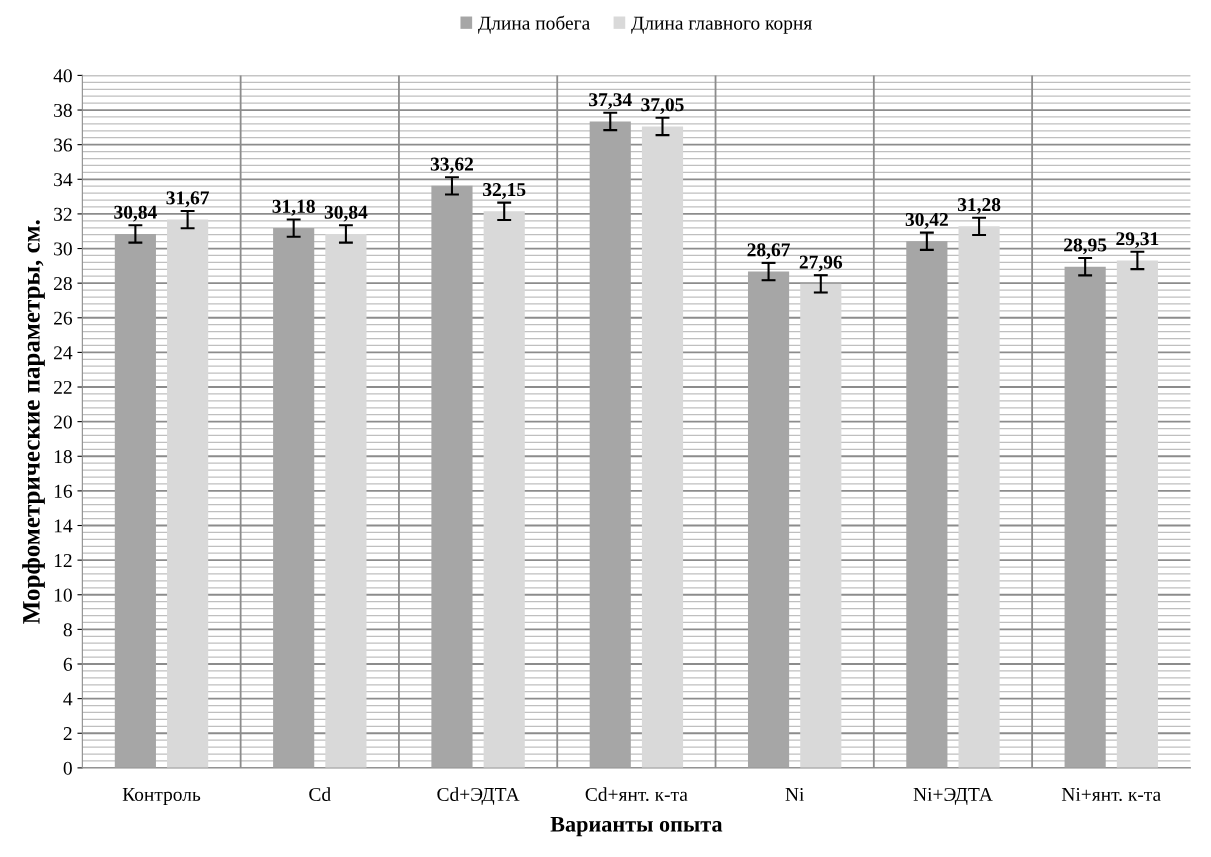 This screenshot has width=1211, height=857. Describe the element at coordinates (161, 796) in the screenshot. I see `x-tick-label: Контроль` at that location.